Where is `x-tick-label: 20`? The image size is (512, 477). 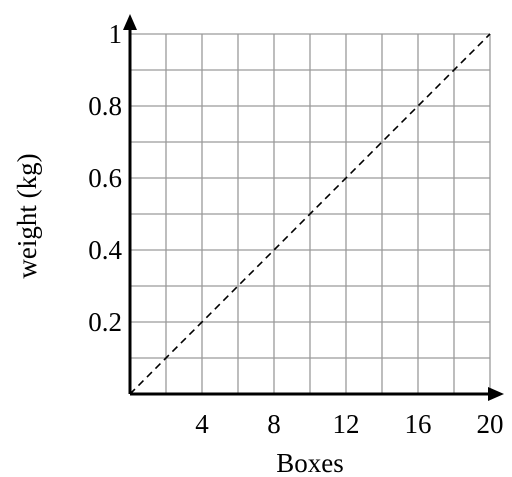
x-tick-label: 20 is located at coordinates (490, 424).